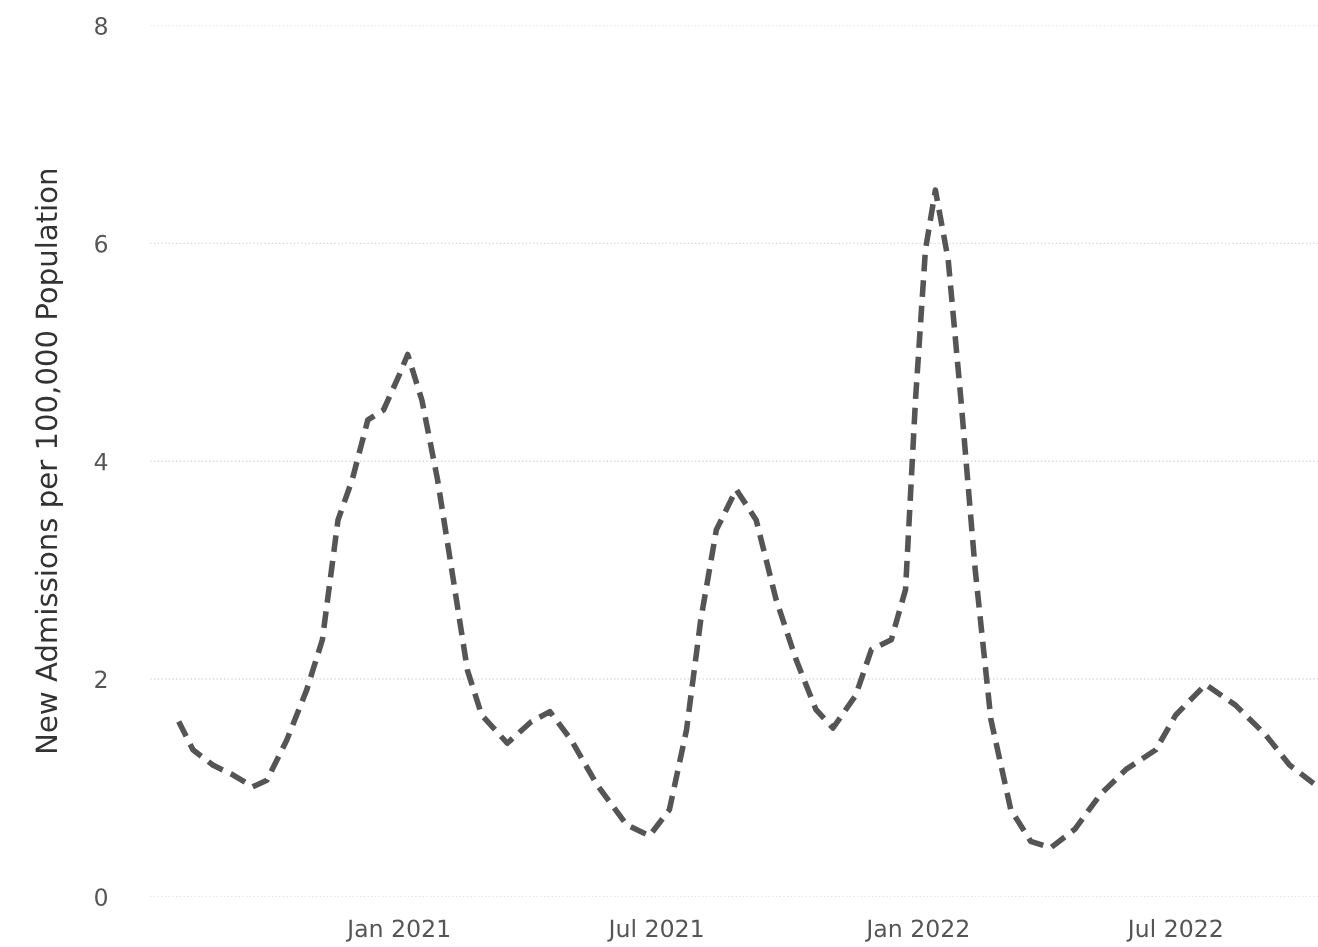 This screenshot has height=947, width=1318. What do you see at coordinates (101, 461) in the screenshot?
I see `y-tick-label: 4` at bounding box center [101, 461].